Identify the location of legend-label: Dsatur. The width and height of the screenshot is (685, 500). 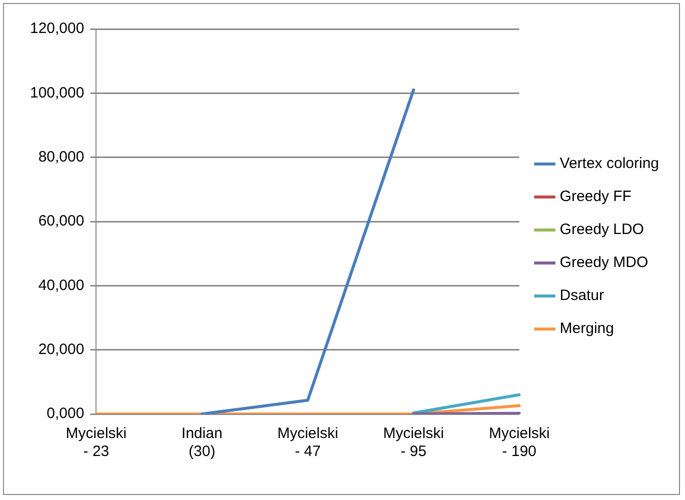
(582, 295).